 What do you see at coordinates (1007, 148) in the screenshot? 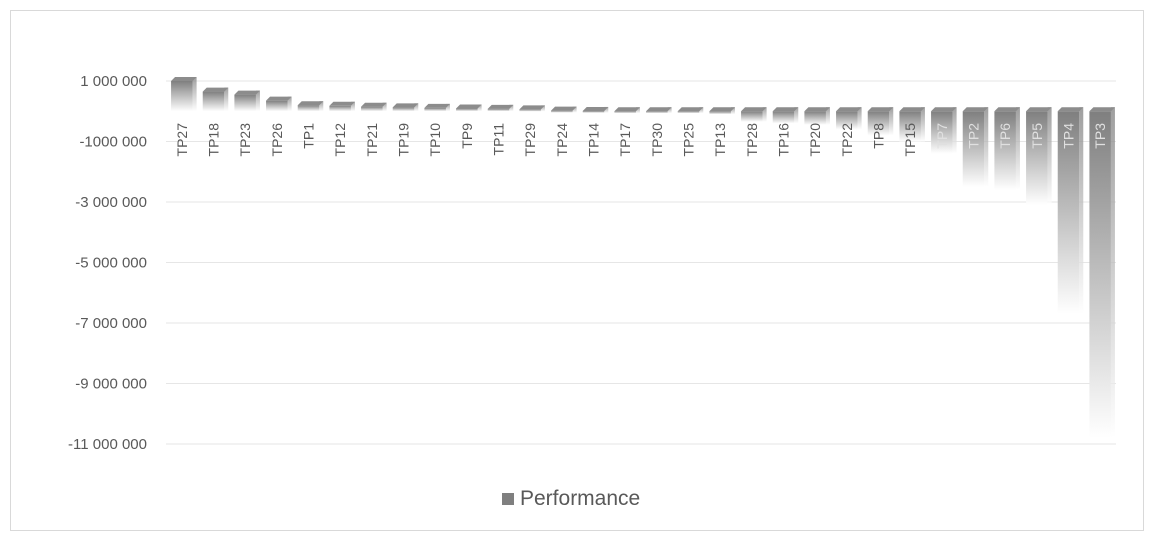
I see `bar-TP6` at bounding box center [1007, 148].